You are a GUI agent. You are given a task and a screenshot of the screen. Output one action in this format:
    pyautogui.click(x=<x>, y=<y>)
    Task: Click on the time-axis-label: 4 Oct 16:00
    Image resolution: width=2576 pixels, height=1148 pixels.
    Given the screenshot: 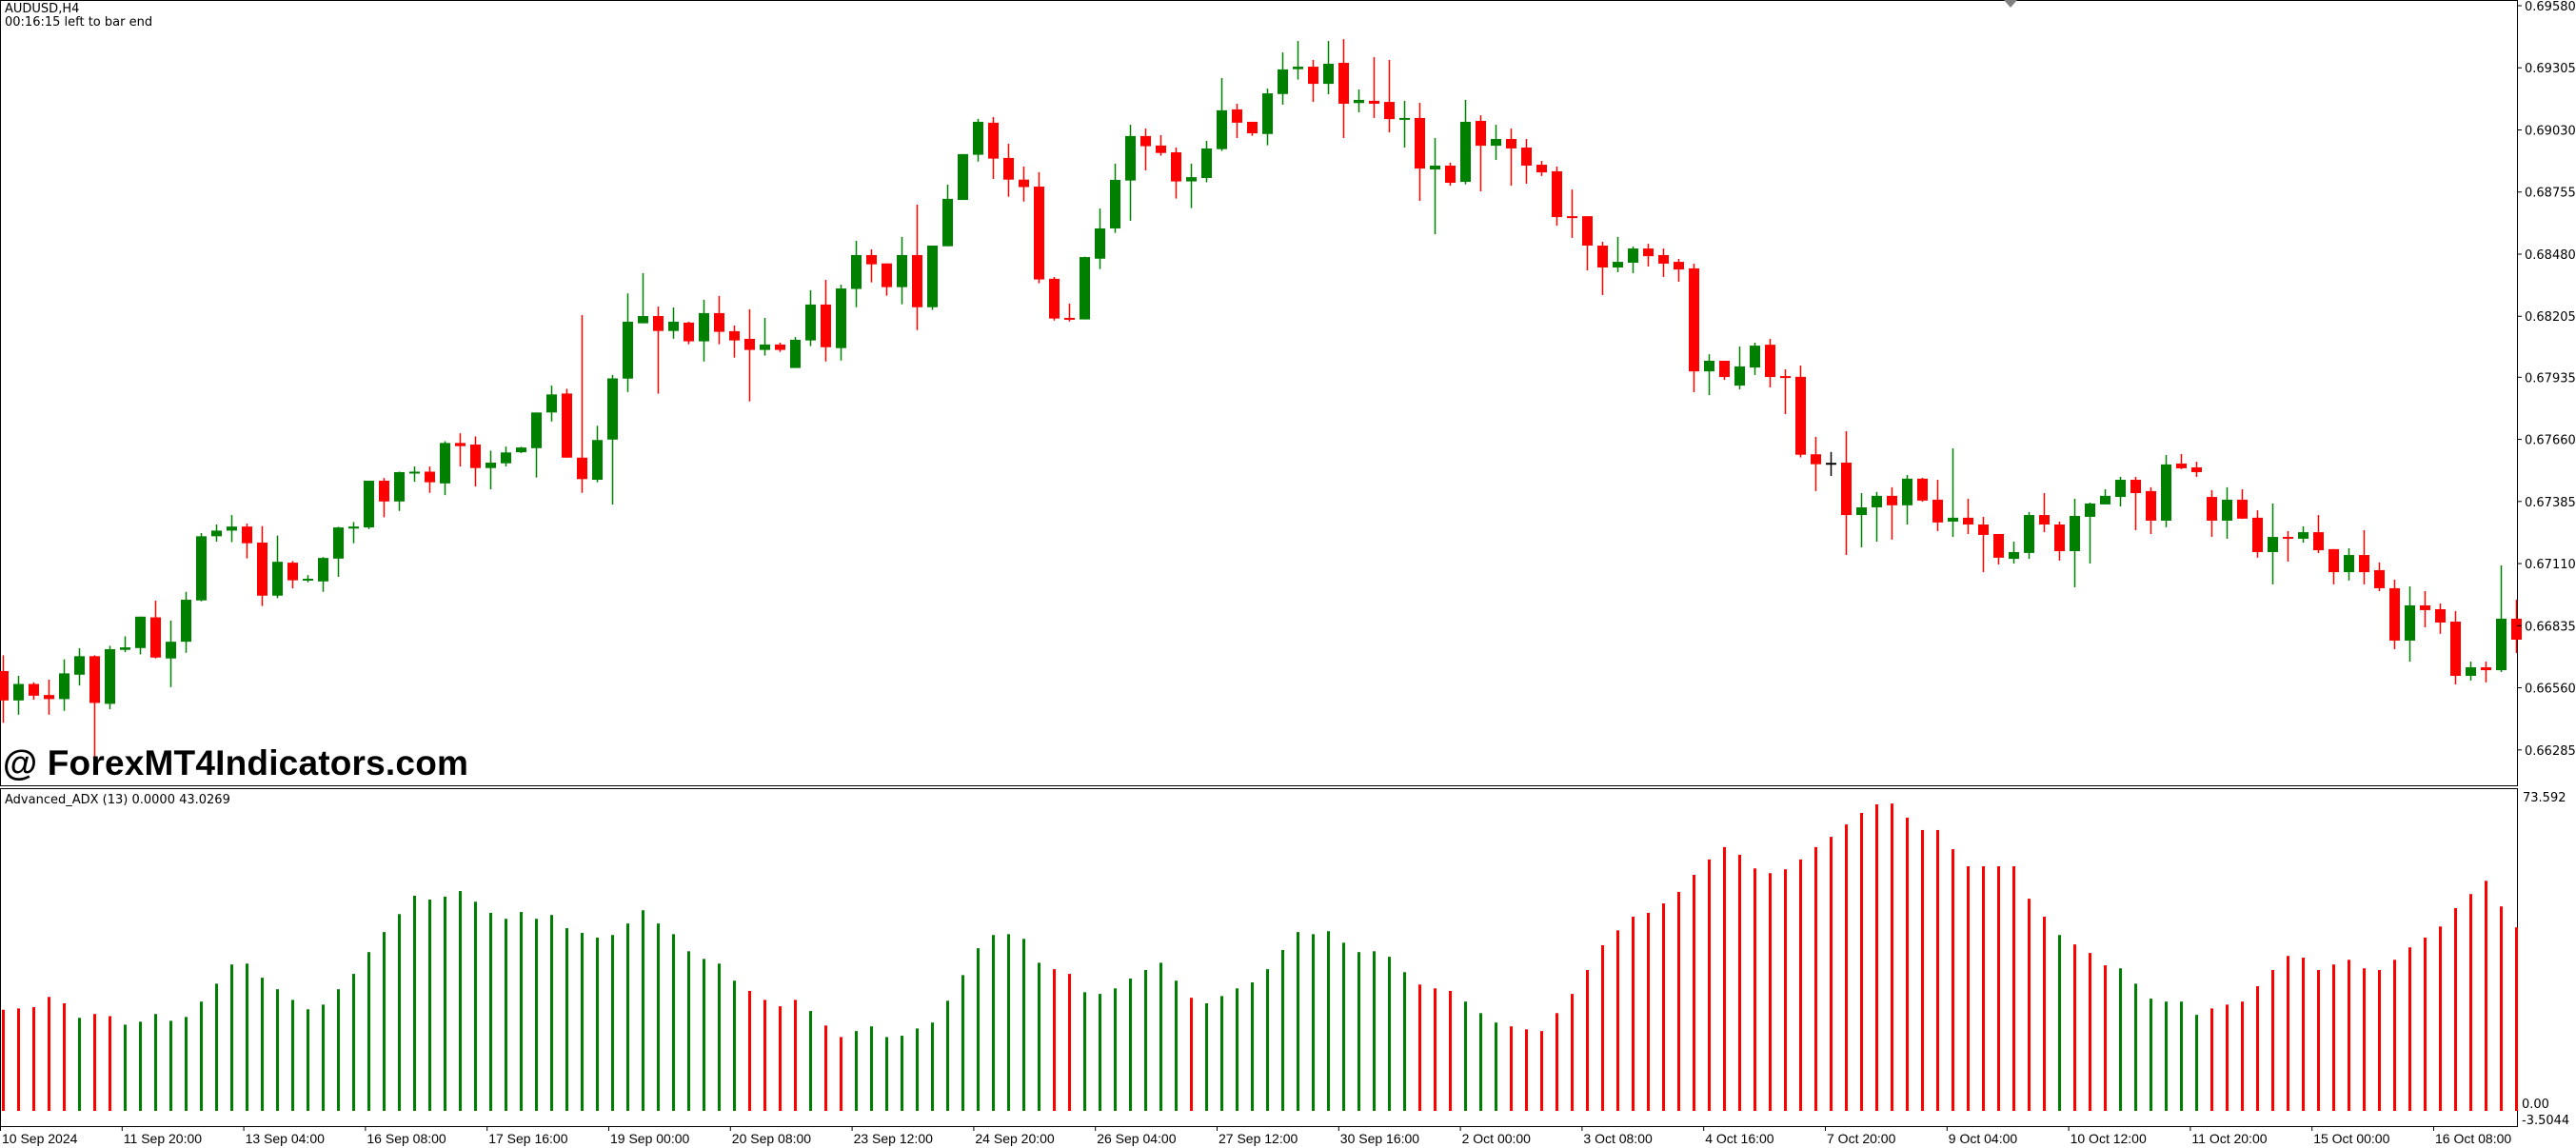 What is the action you would take?
    pyautogui.click(x=1739, y=1138)
    